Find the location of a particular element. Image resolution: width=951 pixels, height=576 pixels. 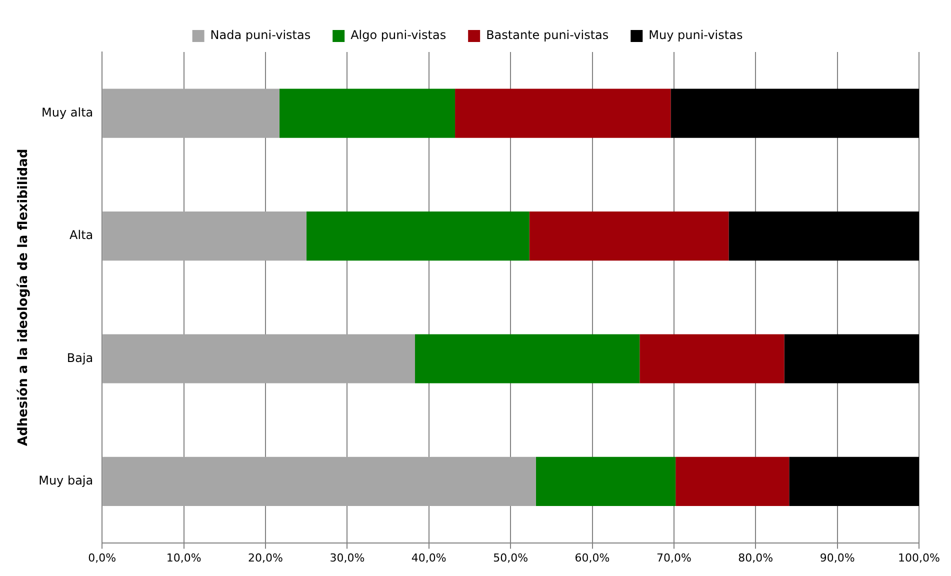

y-axis-title: Adhesión a la ideología de la flexibilidad is located at coordinates (24, 297).